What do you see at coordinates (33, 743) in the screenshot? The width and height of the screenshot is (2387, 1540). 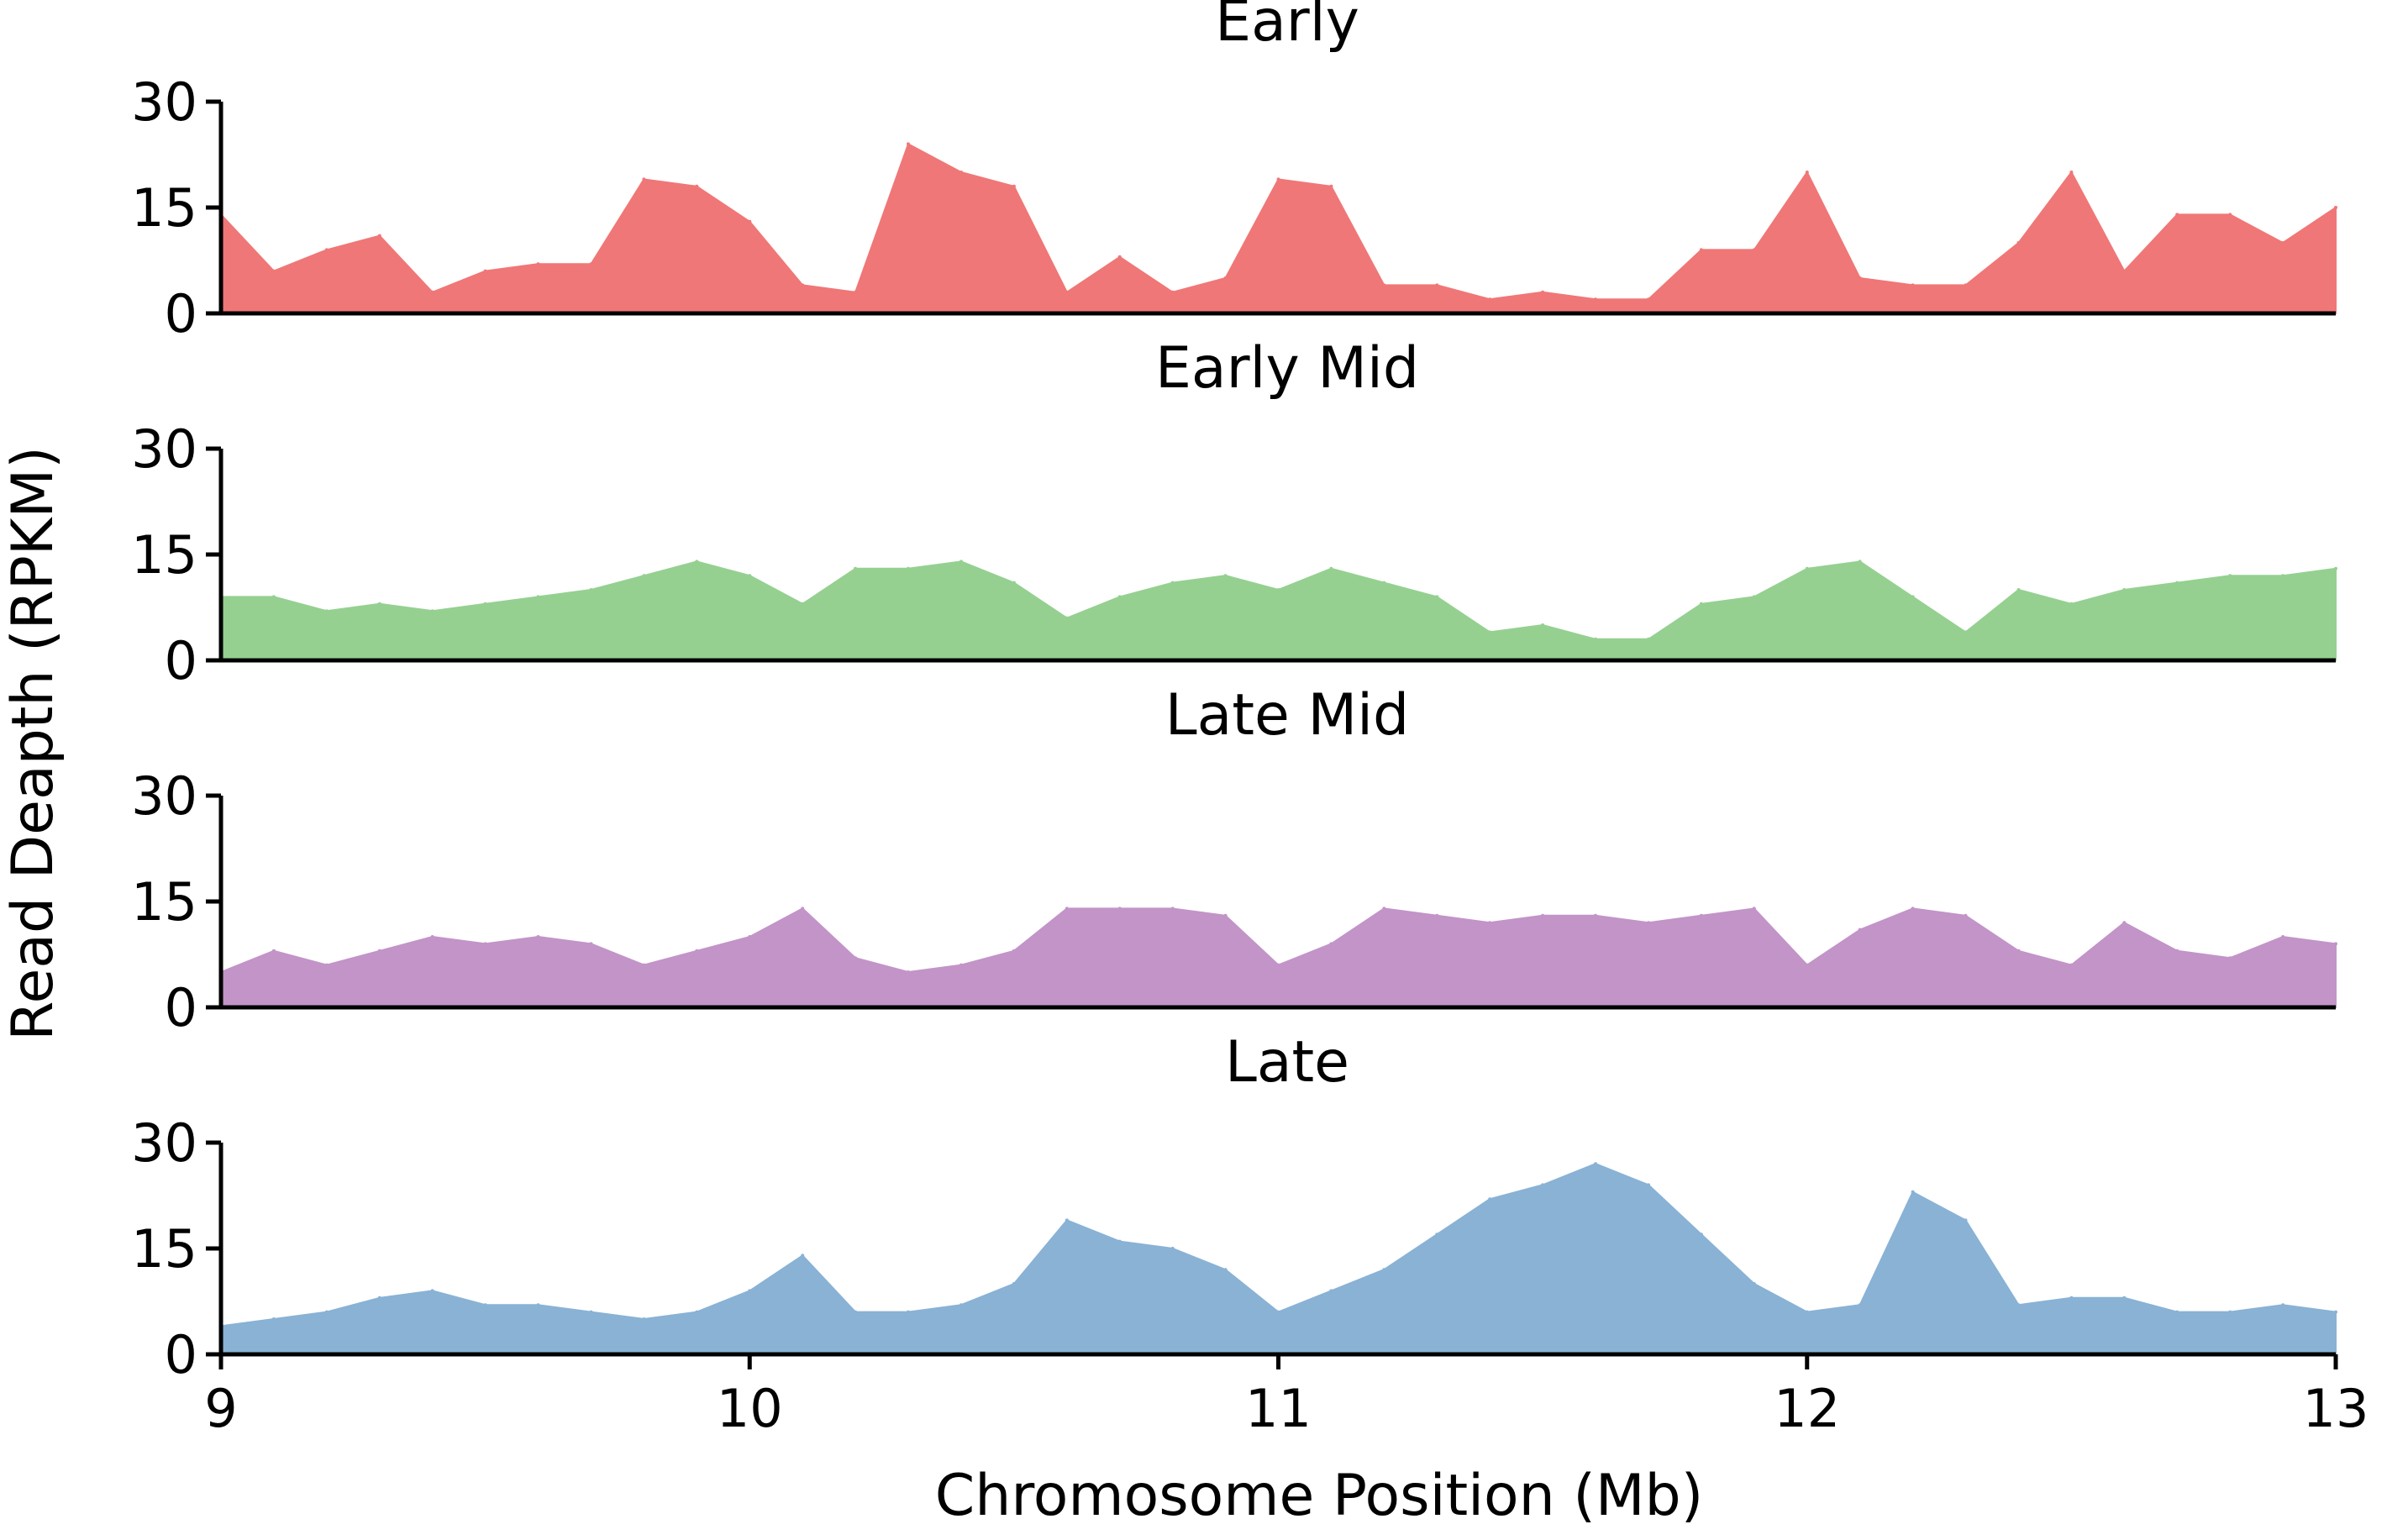 I see `y-axis-label: Read Deapth (RPKM)` at bounding box center [33, 743].